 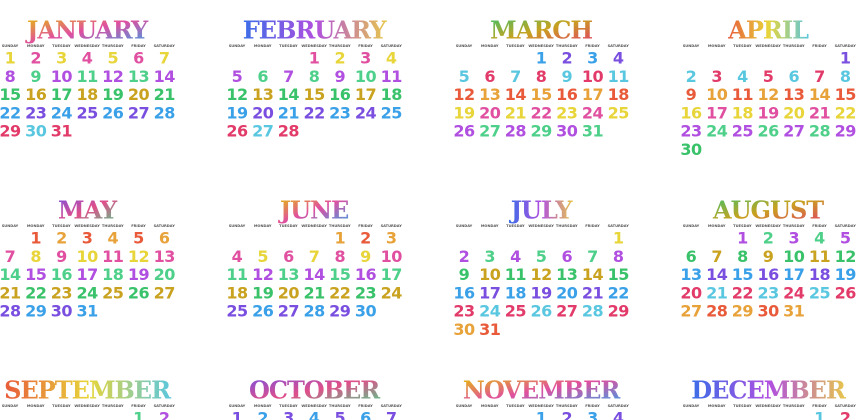 What do you see at coordinates (88, 210) in the screenshot?
I see `month-title: MAY` at bounding box center [88, 210].